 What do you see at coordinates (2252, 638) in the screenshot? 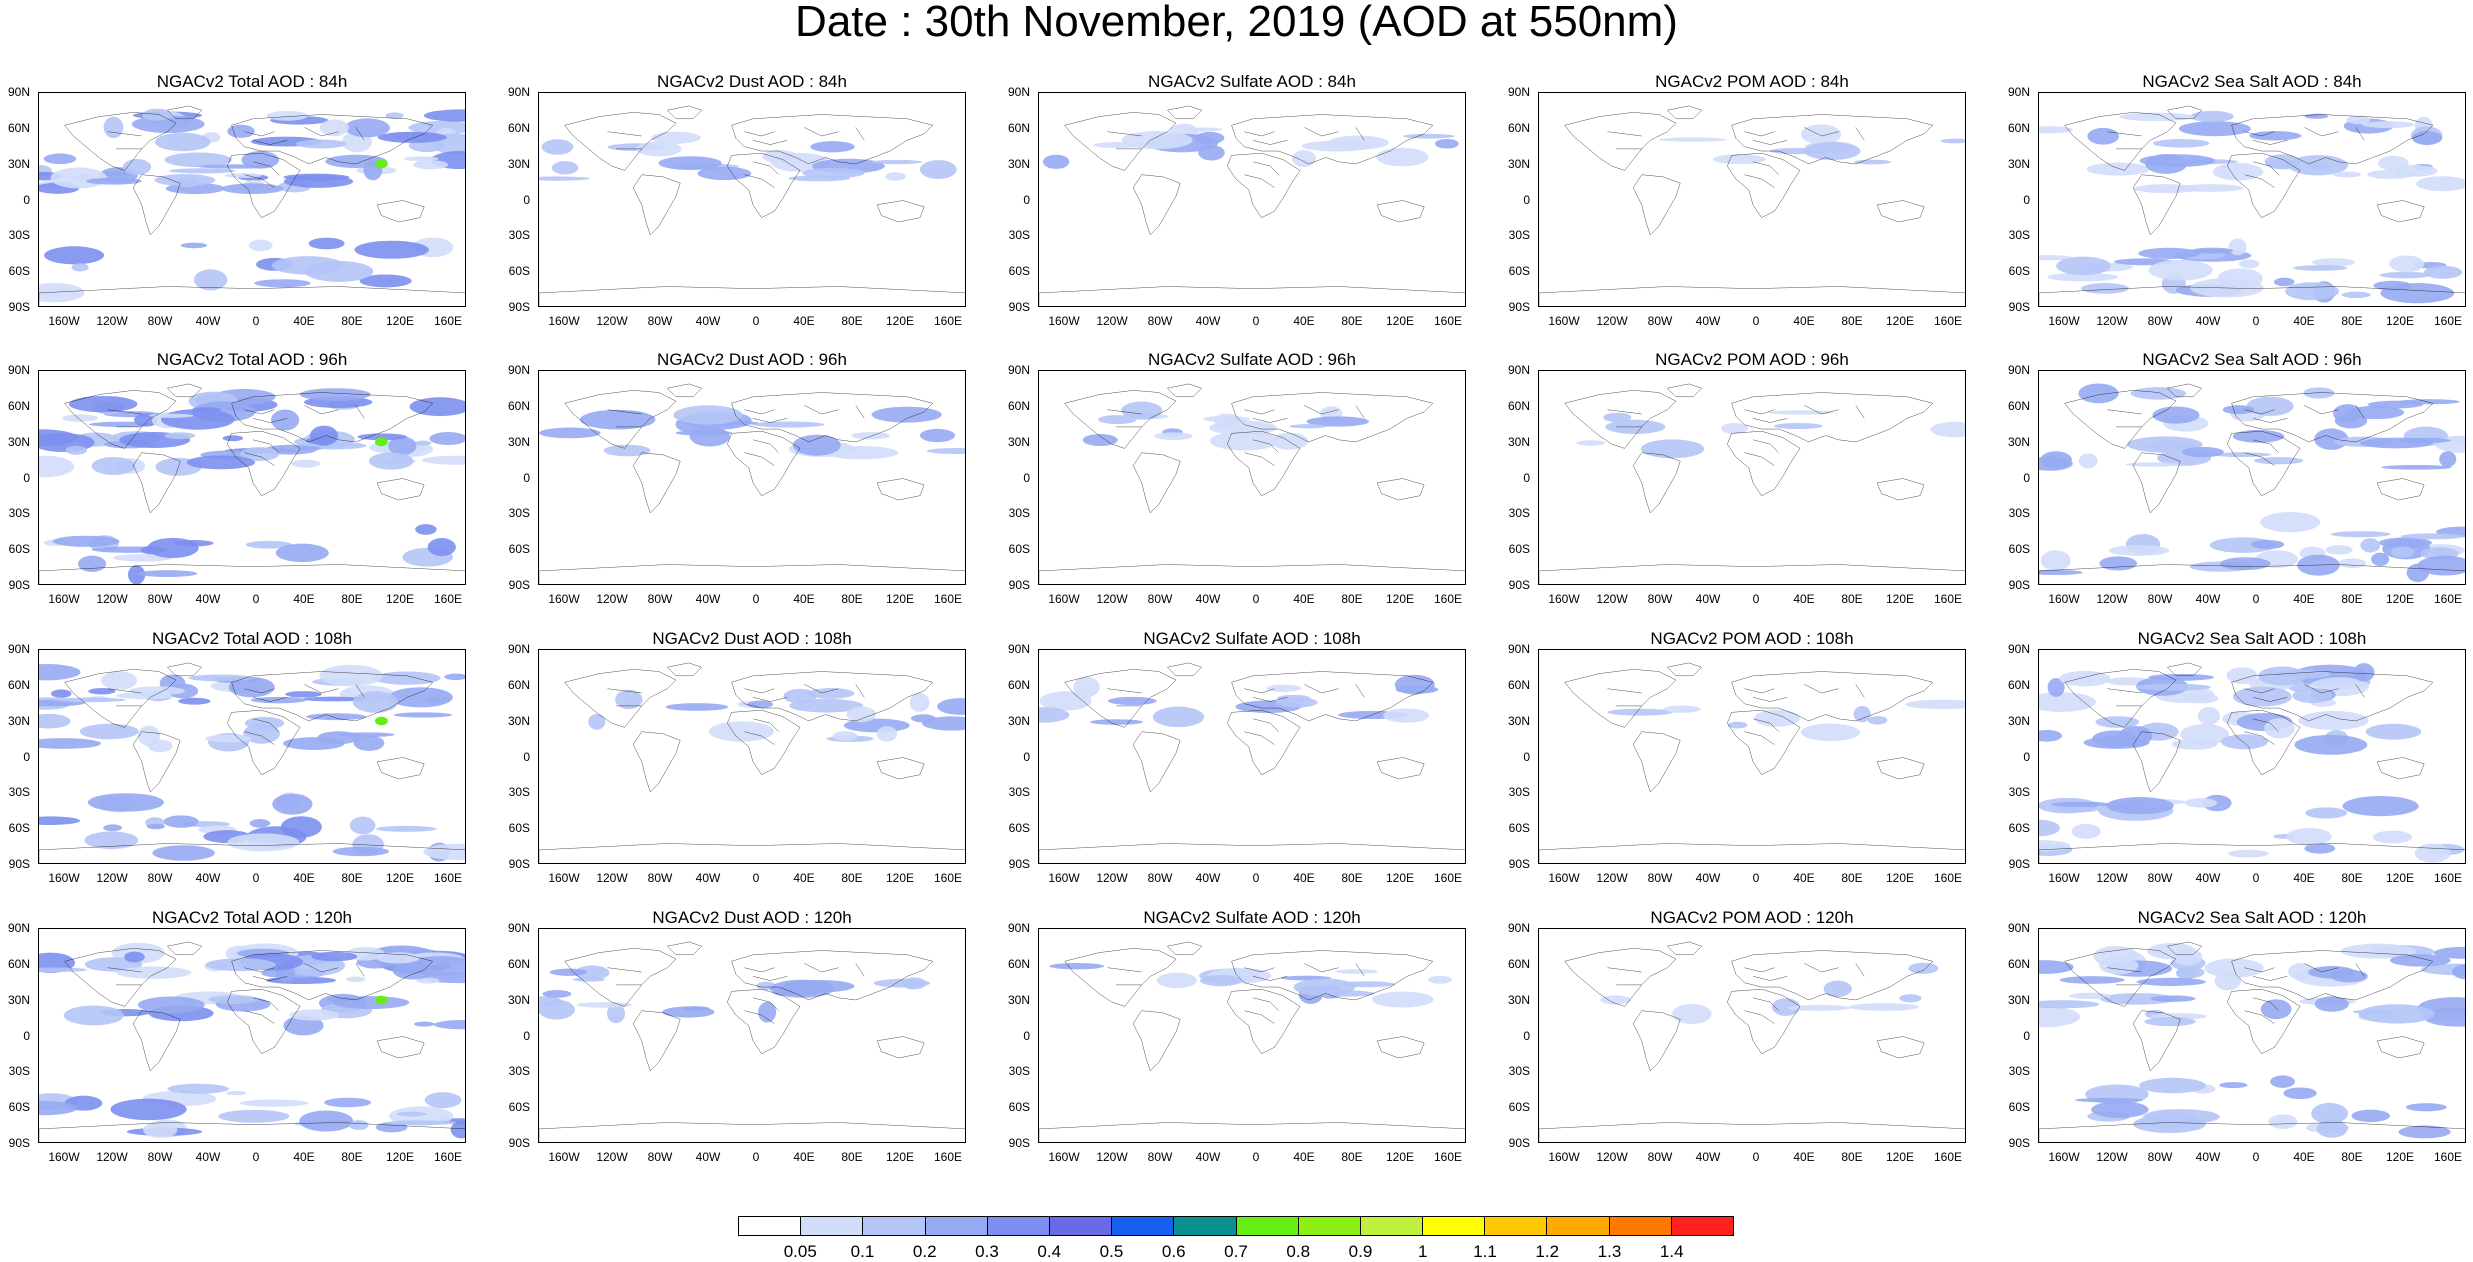
I see `panel-title: NGACv2 Sea Salt AOD : 108h` at bounding box center [2252, 638].